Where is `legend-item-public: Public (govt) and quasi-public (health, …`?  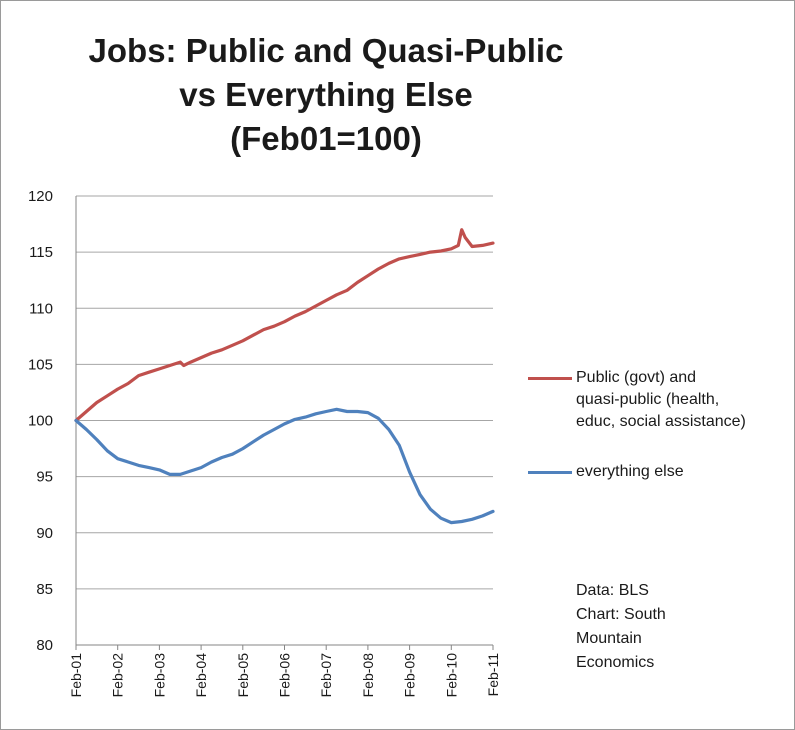
legend-item-public: Public (govt) and quasi-public (health, … is located at coordinates (637, 400).